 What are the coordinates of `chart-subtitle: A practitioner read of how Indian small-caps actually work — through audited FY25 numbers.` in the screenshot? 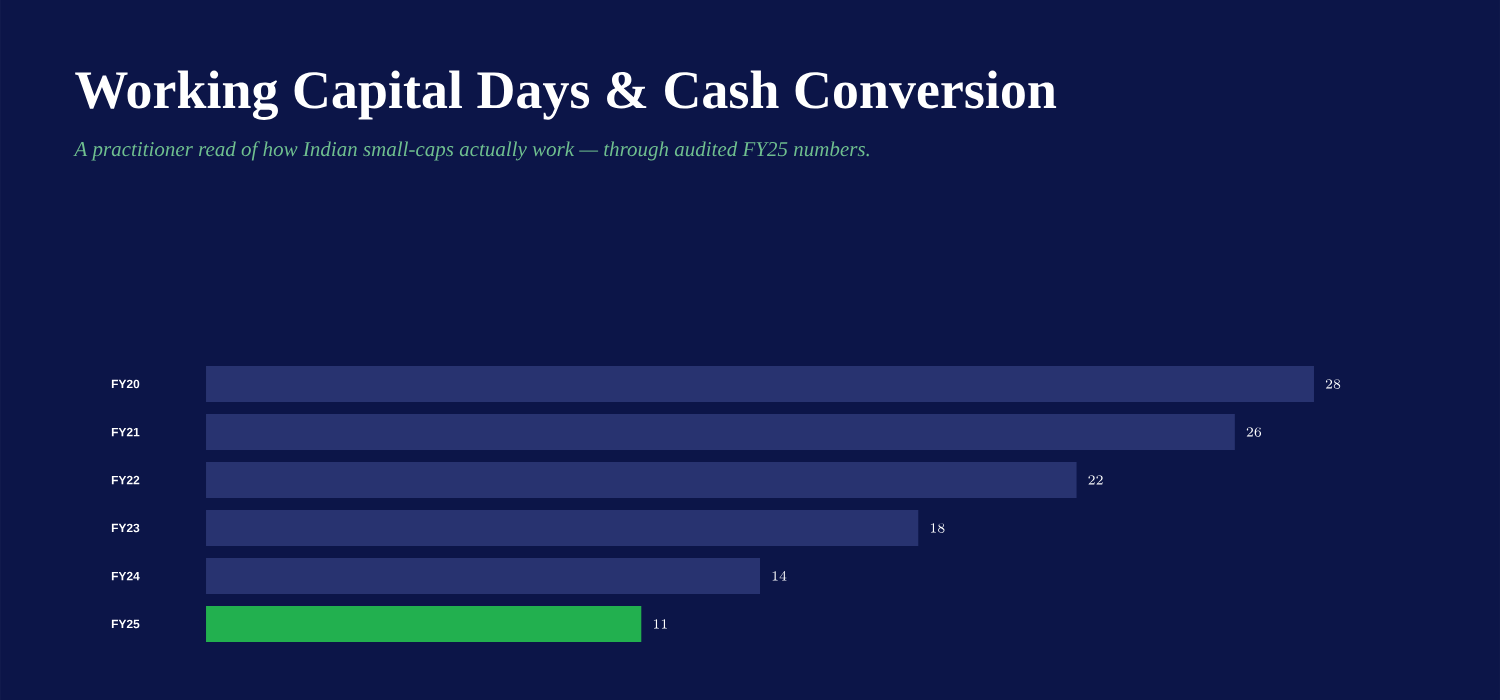 It's located at (471, 151).